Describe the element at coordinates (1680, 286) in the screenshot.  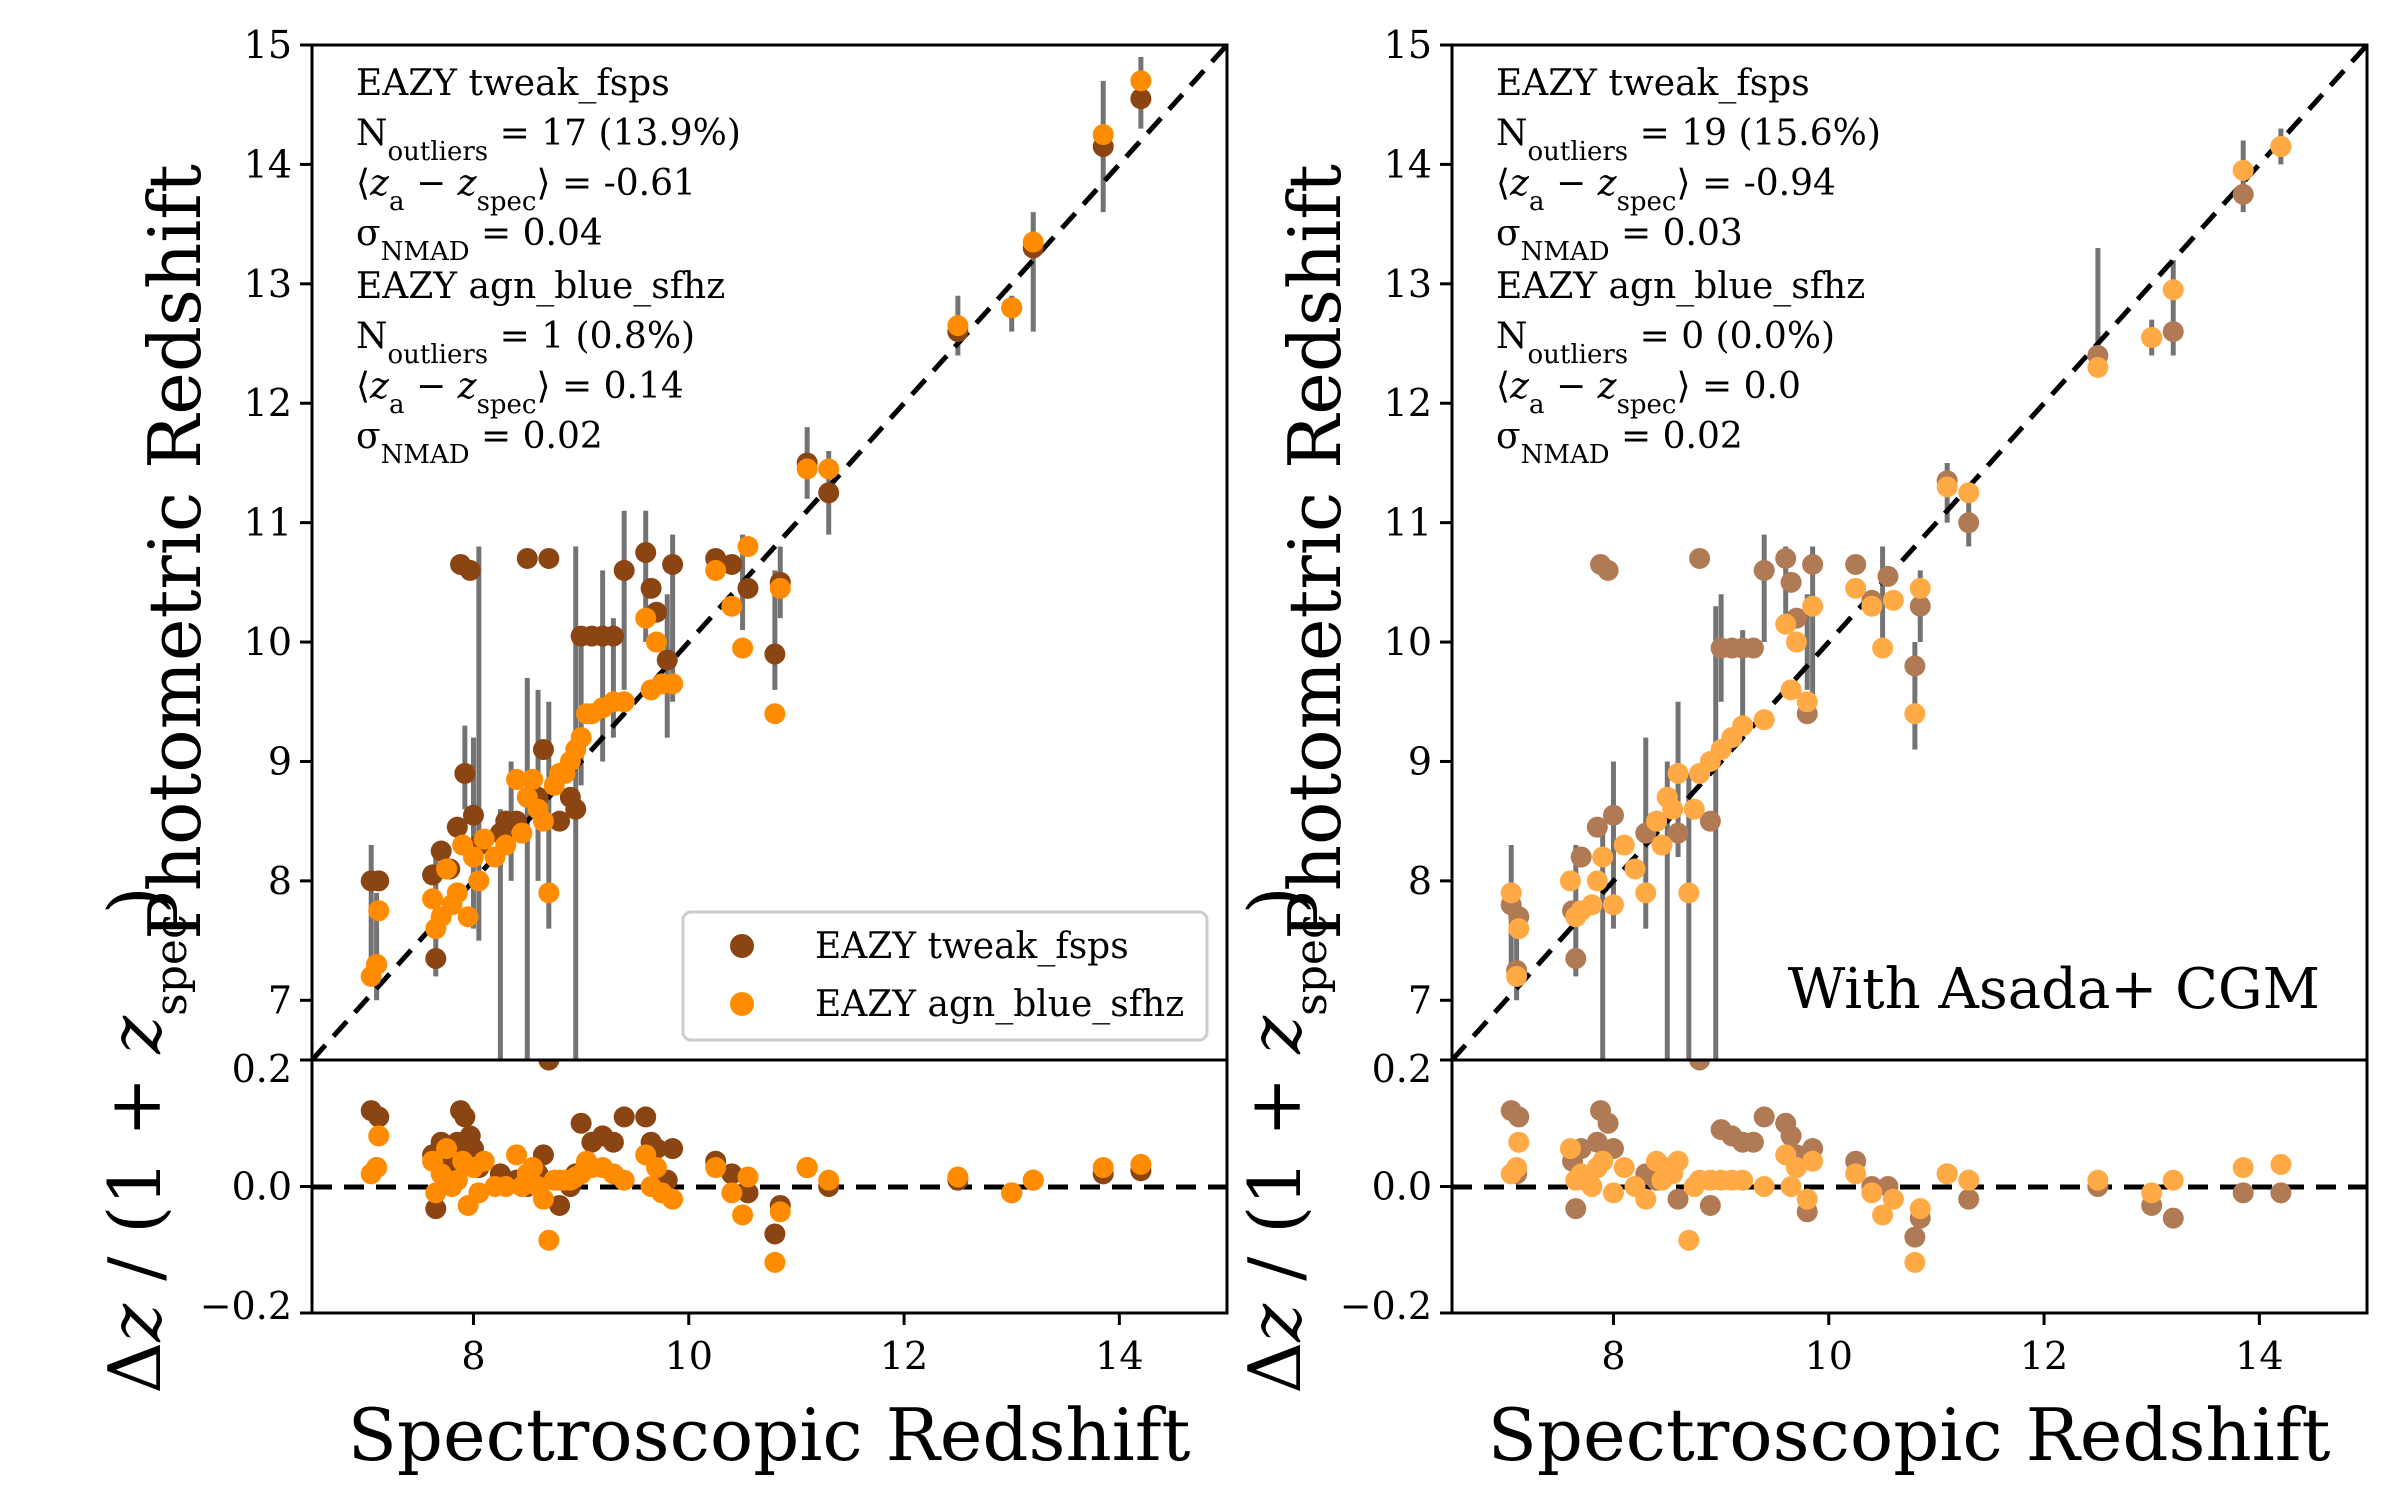
I see `right-ann-title-agn: EAZY agn_blue_sfhz` at that location.